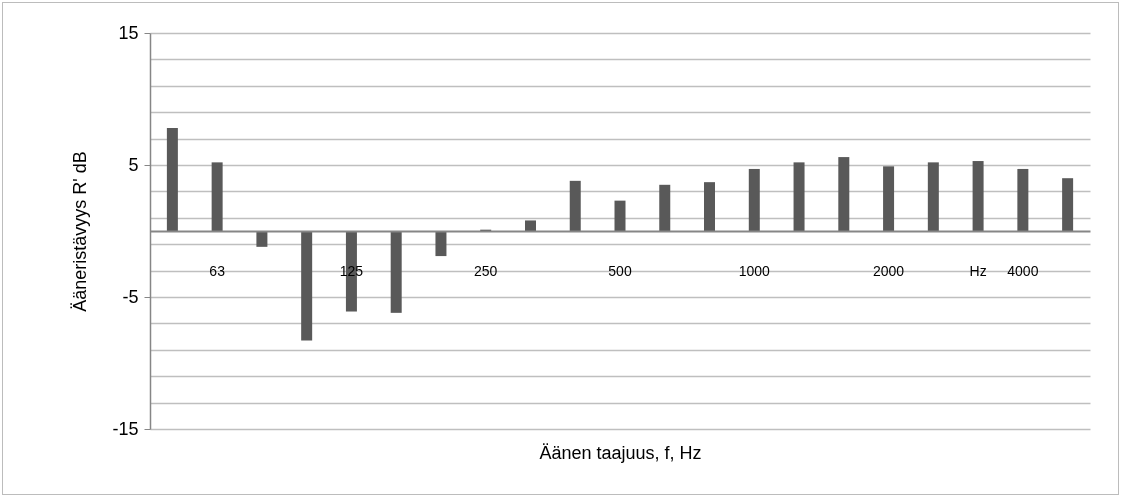  What do you see at coordinates (128, 32) in the screenshot?
I see `y-tick-label: 15` at bounding box center [128, 32].